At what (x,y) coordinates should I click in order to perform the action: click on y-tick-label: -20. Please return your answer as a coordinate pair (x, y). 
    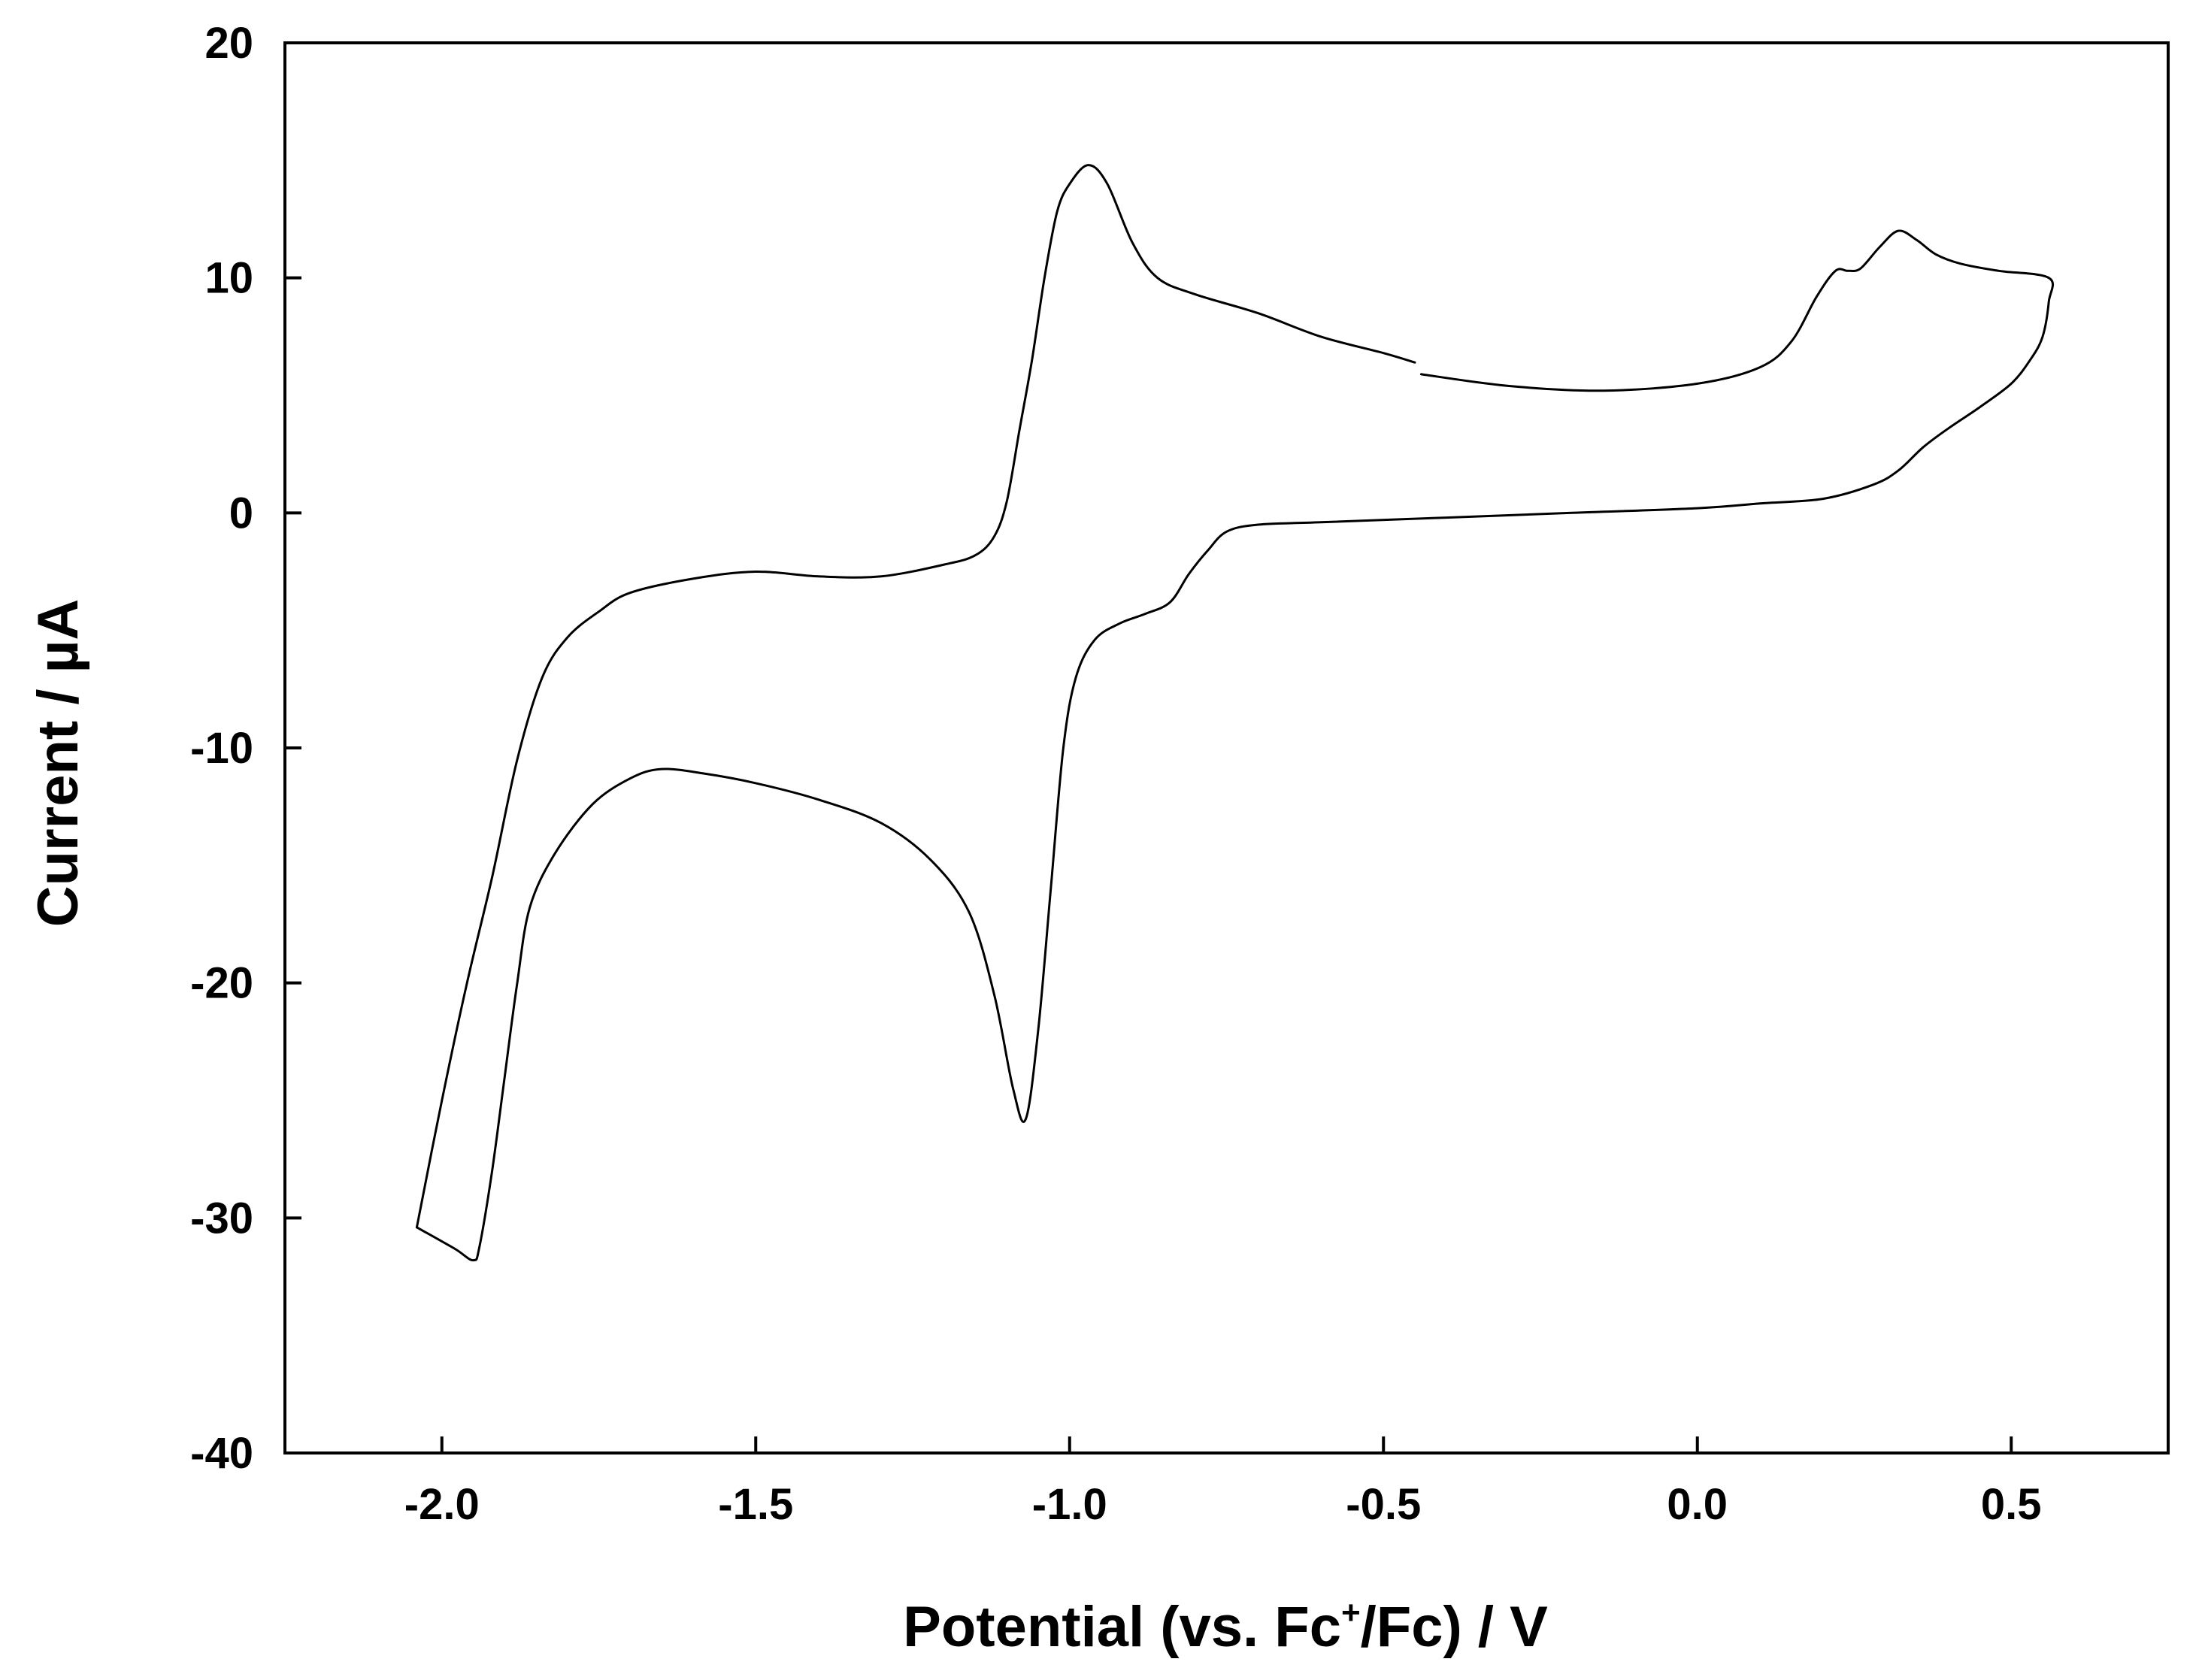
    Looking at the image, I should click on (221, 983).